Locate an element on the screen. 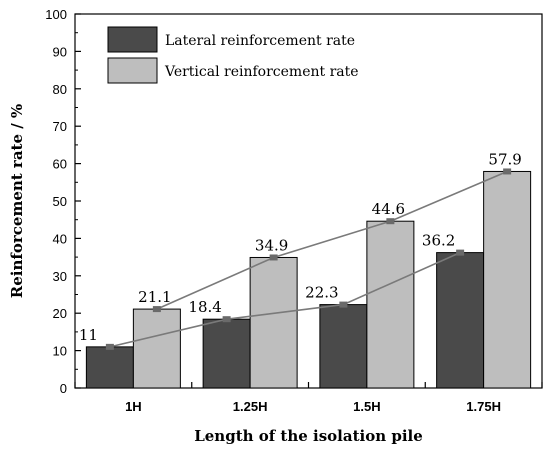 The width and height of the screenshot is (550, 452). data-label: 57.9 is located at coordinates (504, 159).